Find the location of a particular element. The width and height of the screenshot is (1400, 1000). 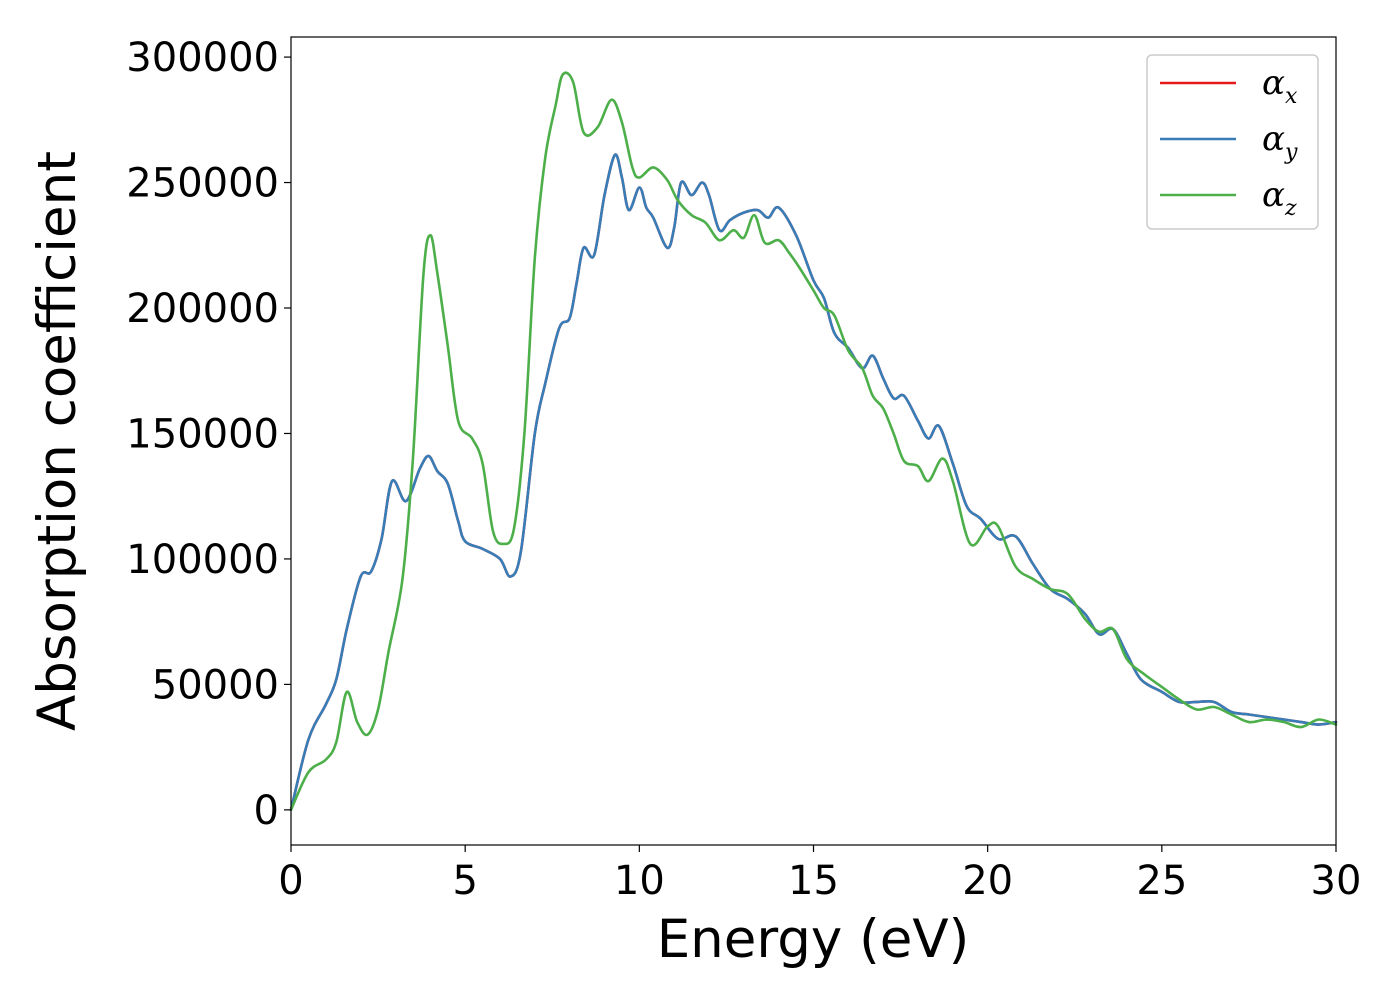

y-tick-label: 100000 is located at coordinates (202, 560).